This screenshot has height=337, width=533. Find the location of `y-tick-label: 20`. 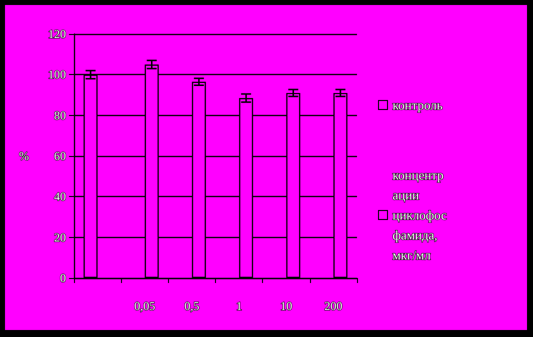

y-tick-label: 20 is located at coordinates (60, 237).